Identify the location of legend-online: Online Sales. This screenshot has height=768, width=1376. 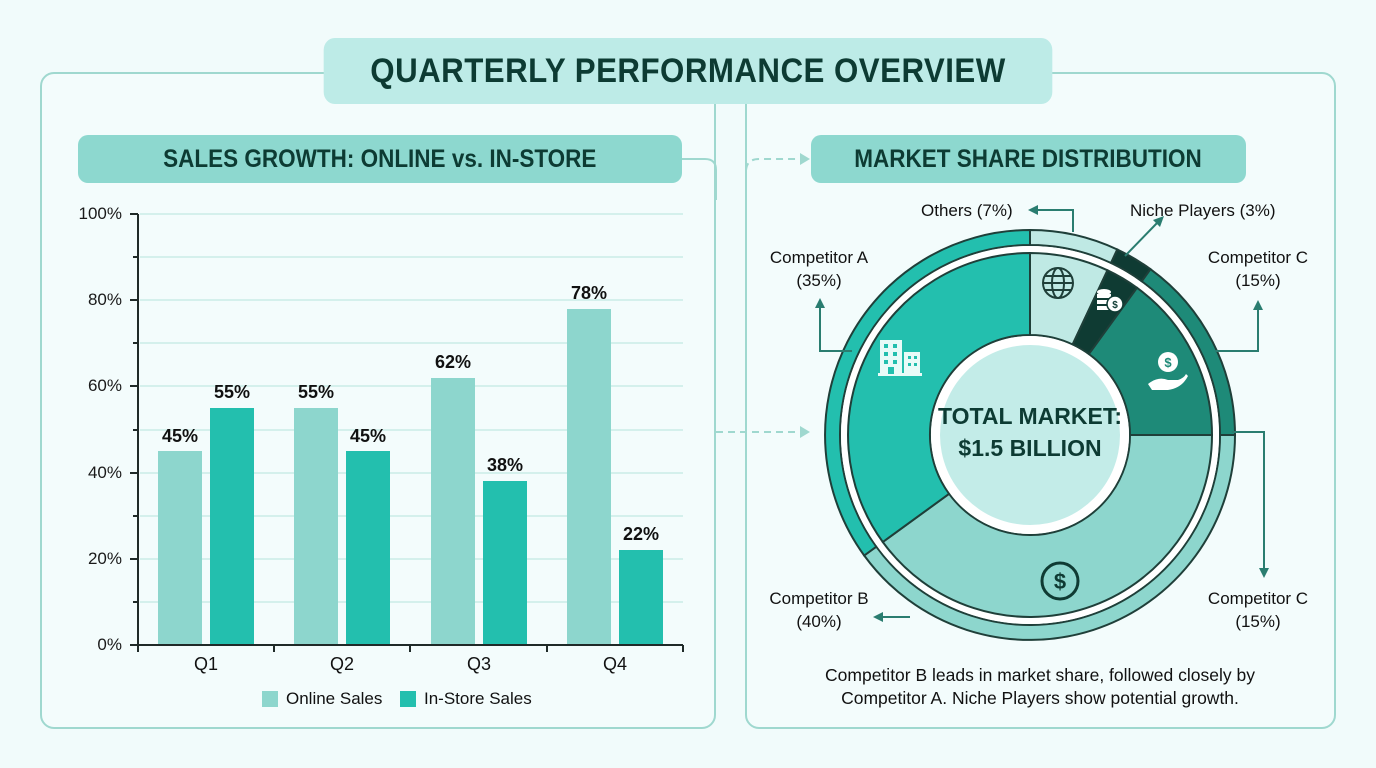
(322, 699).